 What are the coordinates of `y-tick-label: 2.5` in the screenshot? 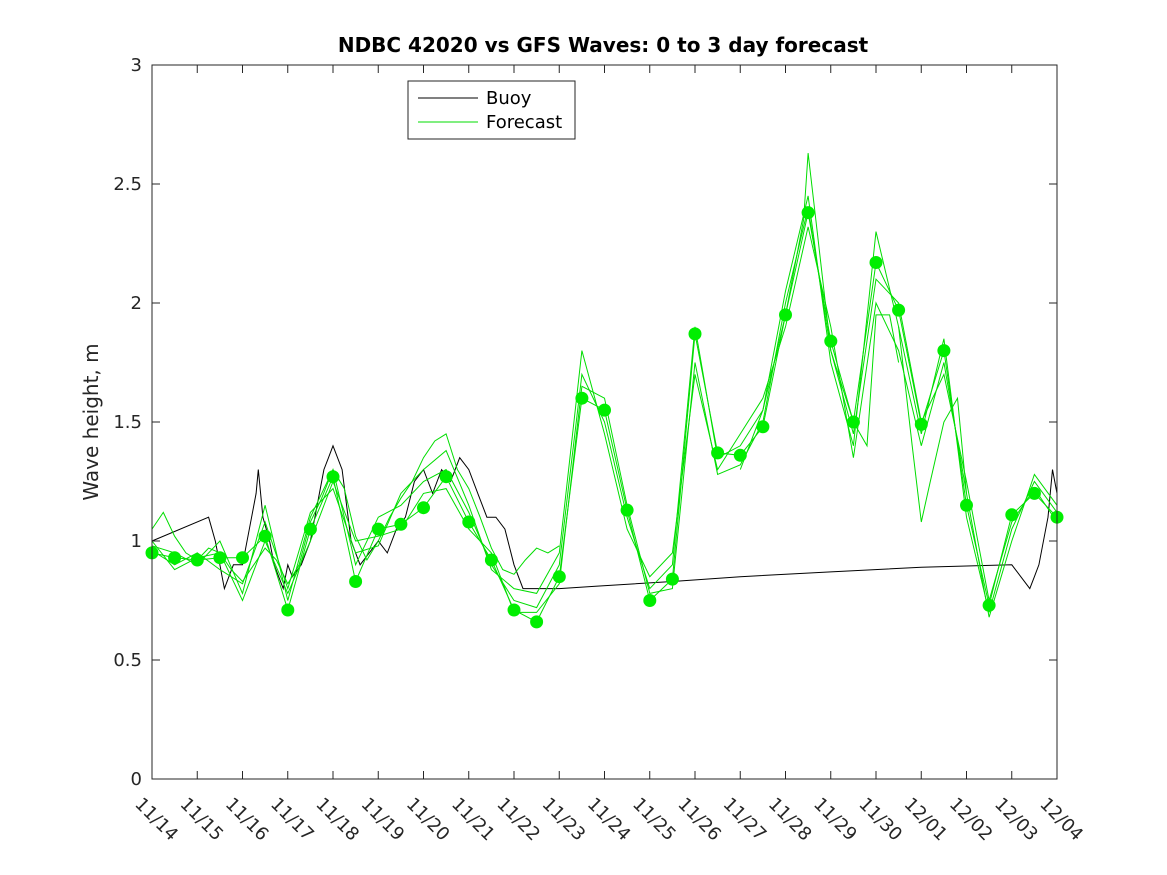 It's located at (127, 184).